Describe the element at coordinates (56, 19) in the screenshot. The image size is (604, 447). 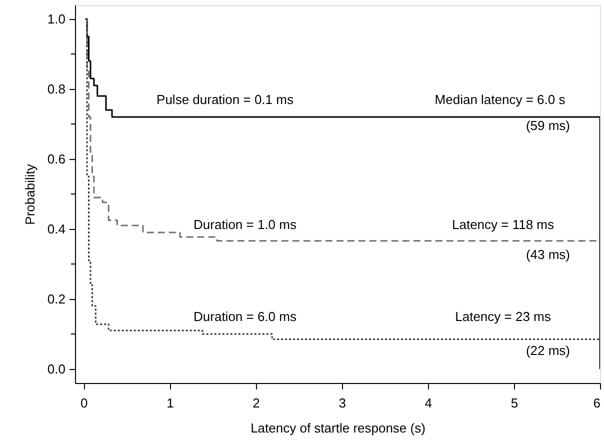
I see `y-tick-label: 1.0` at that location.